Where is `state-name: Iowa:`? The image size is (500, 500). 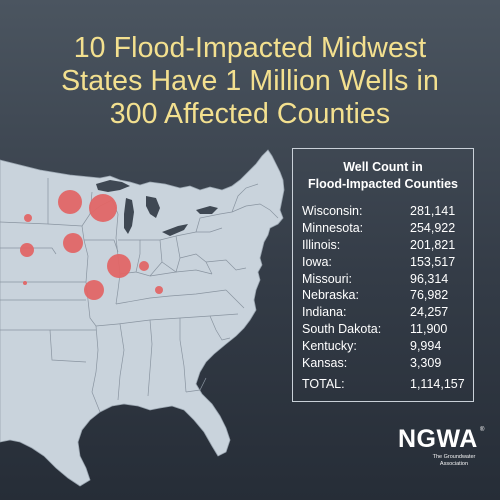 state-name: Iowa: is located at coordinates (317, 261).